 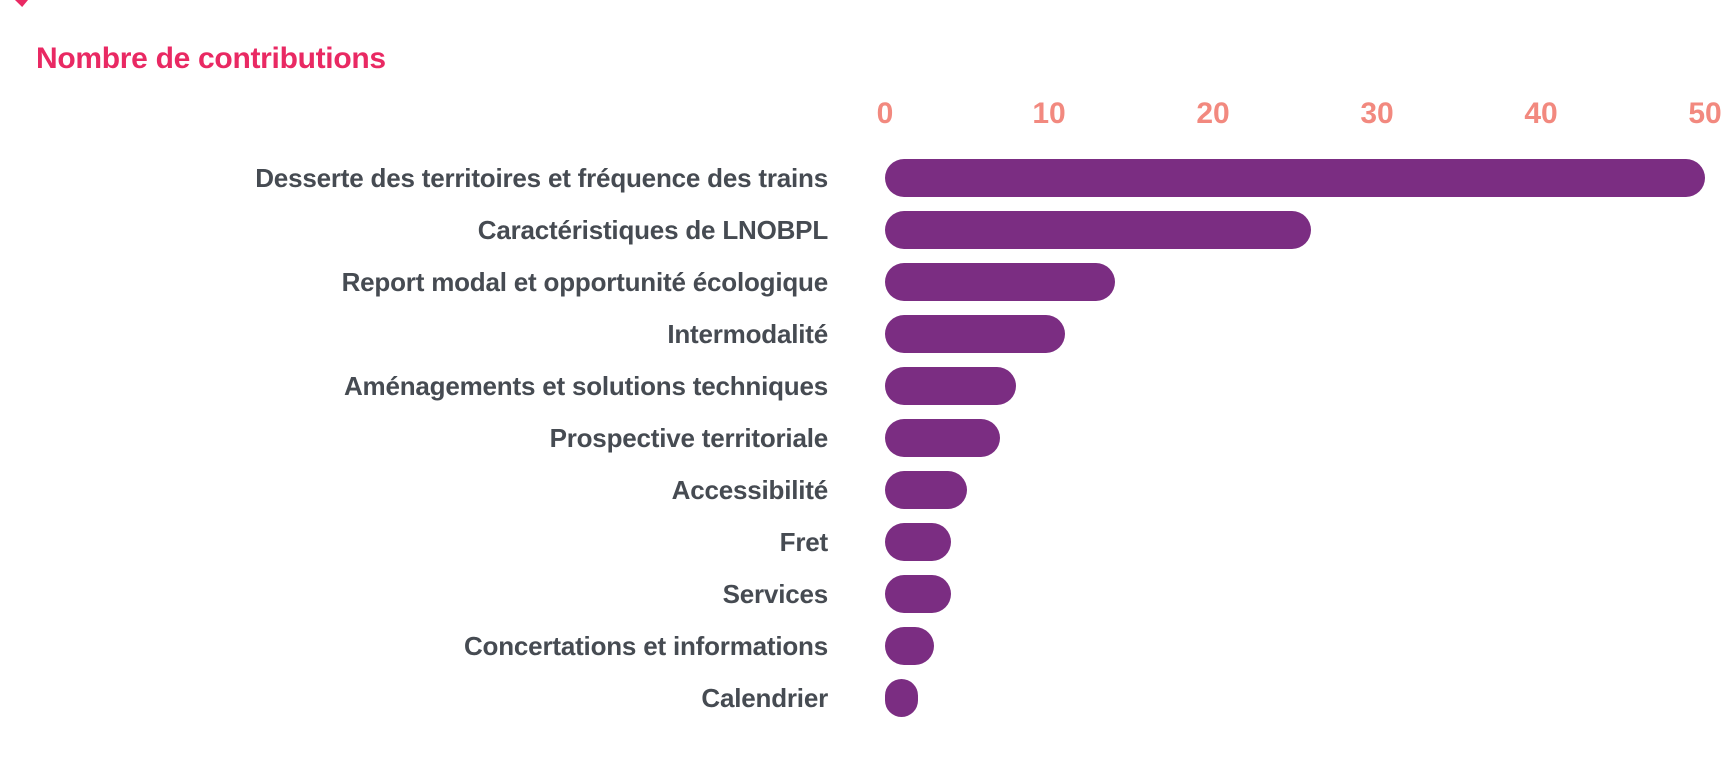 What do you see at coordinates (868, 594) in the screenshot?
I see `chart-row: Services` at bounding box center [868, 594].